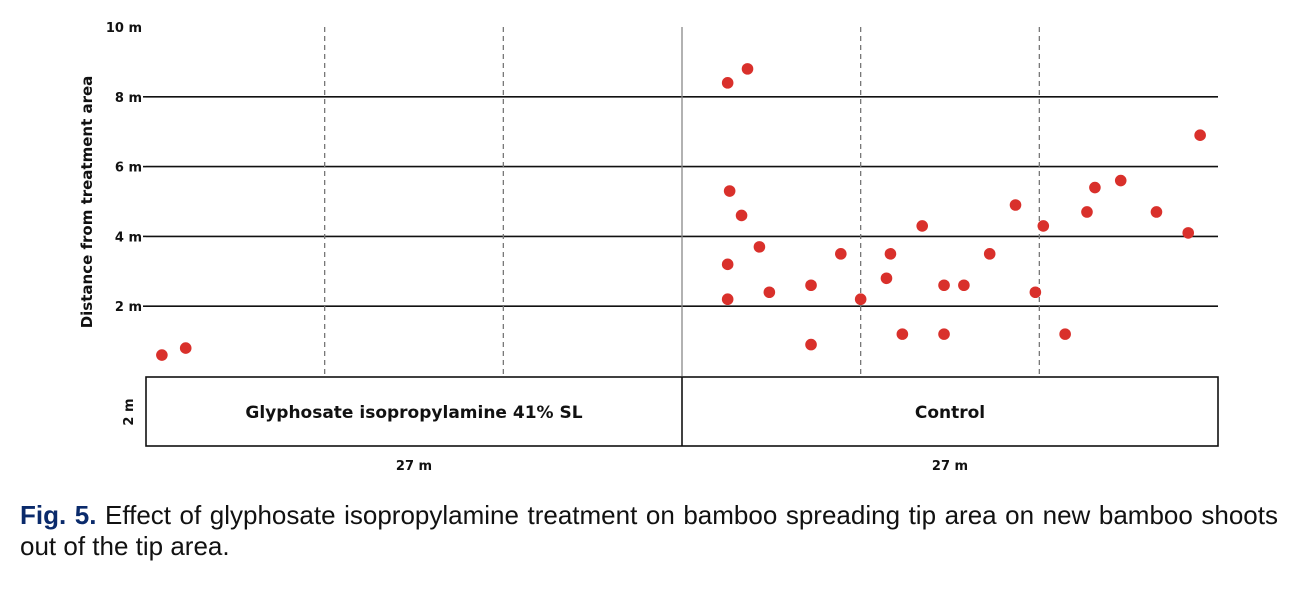 The height and width of the screenshot is (595, 1291). I want to click on width-label-glyphosate: 27 m, so click(414, 466).